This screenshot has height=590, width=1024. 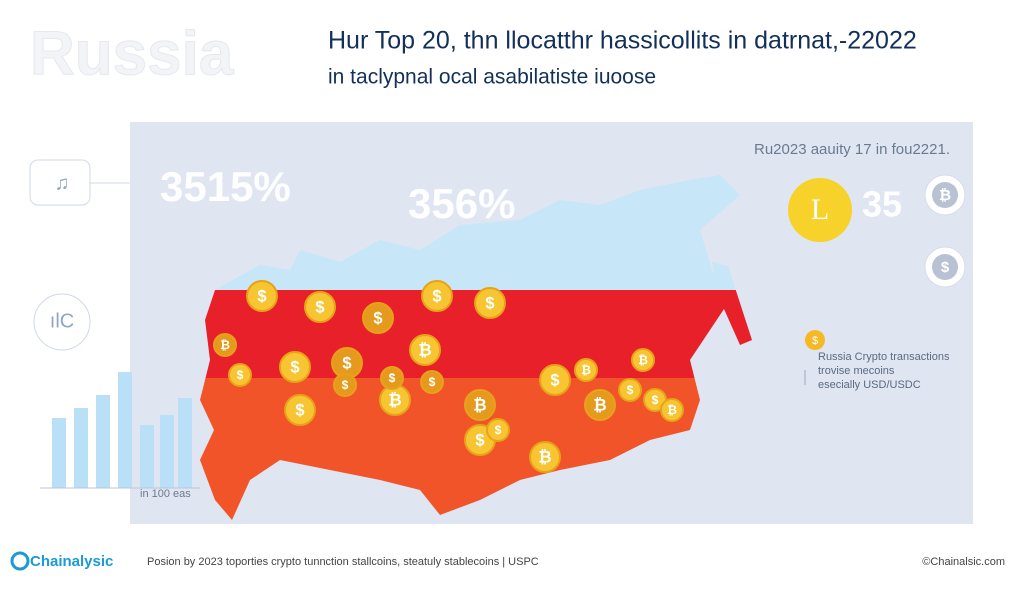 What do you see at coordinates (852, 149) in the screenshot?
I see `note: Ru2023 aauity 17 in fou2221.` at bounding box center [852, 149].